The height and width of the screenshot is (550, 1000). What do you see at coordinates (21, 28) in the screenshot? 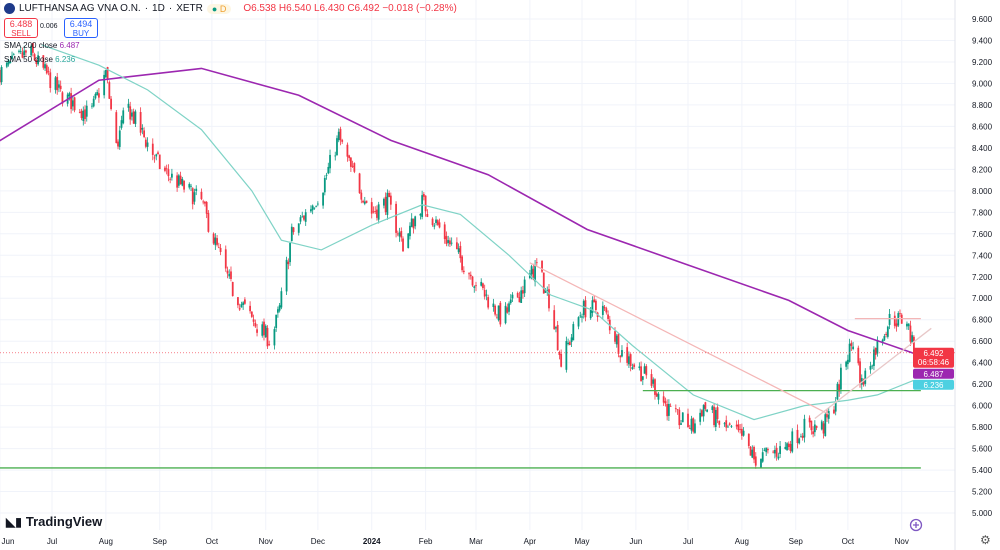
I see `sell-button: 6.488 SELL` at bounding box center [21, 28].